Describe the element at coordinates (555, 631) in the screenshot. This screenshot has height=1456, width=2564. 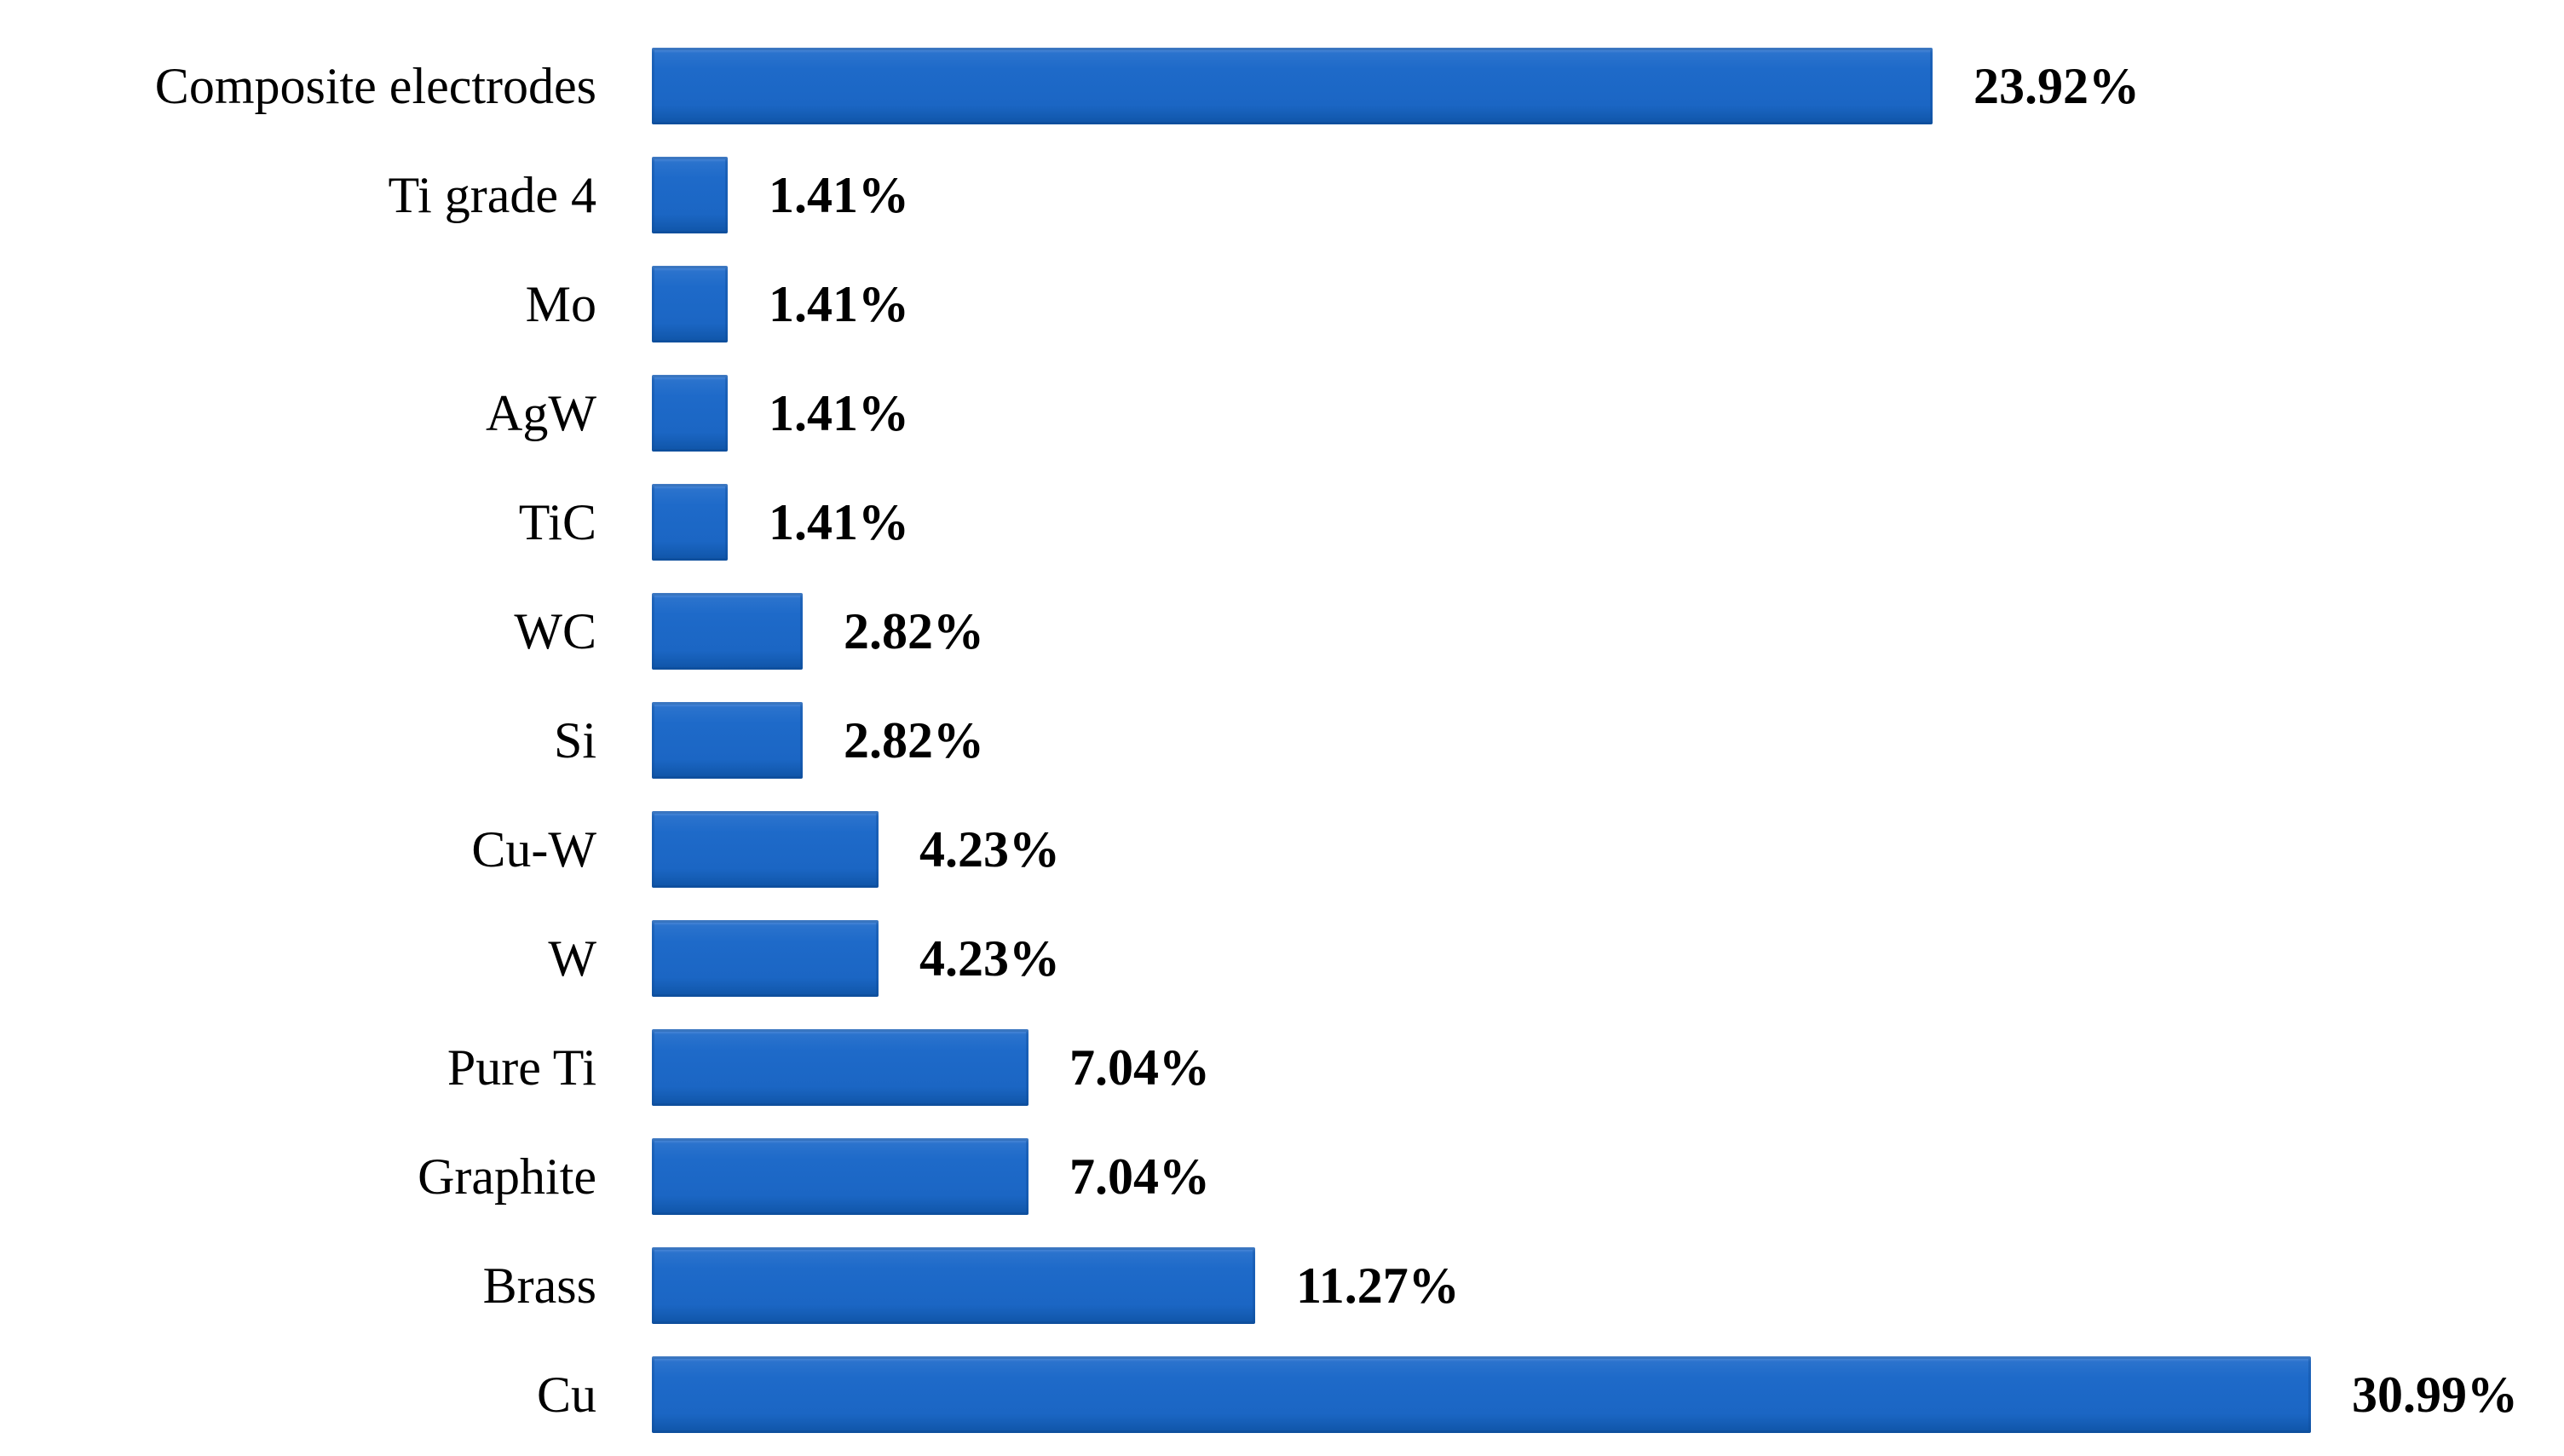
I see `category-label: WC` at that location.